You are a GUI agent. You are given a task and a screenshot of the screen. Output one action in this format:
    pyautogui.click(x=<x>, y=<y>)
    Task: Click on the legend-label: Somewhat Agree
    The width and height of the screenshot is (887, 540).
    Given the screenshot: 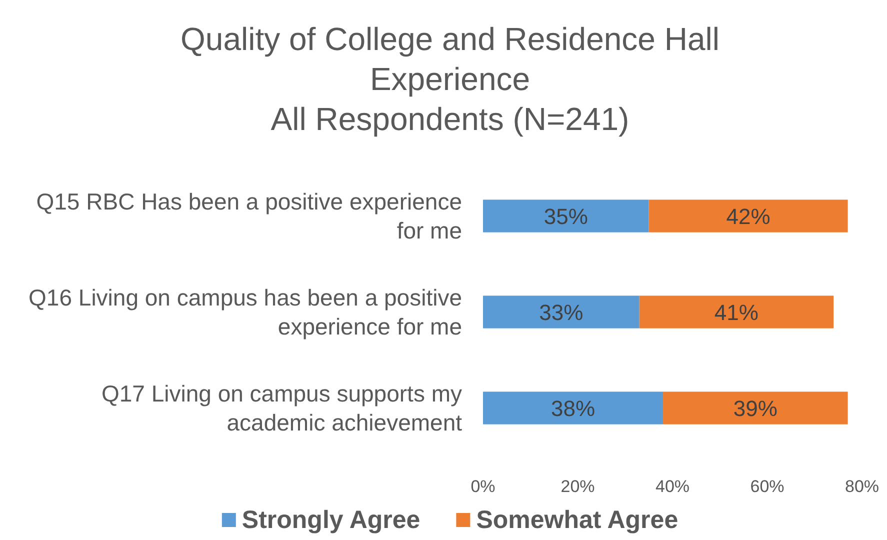 What is the action you would take?
    pyautogui.click(x=577, y=520)
    